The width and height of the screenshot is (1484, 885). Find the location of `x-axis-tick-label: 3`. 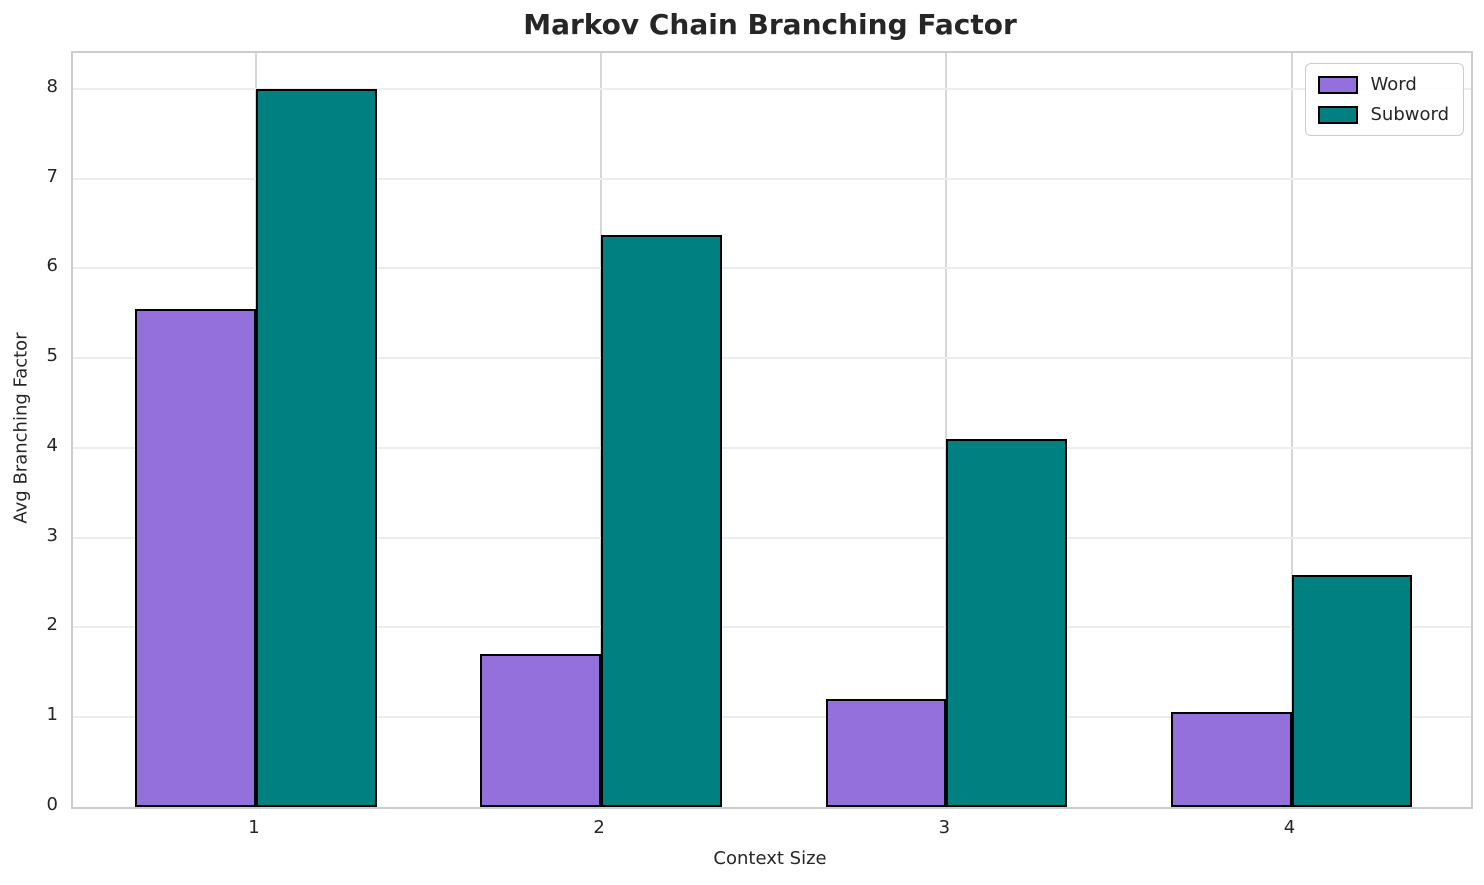

x-axis-tick-label: 3 is located at coordinates (944, 827).